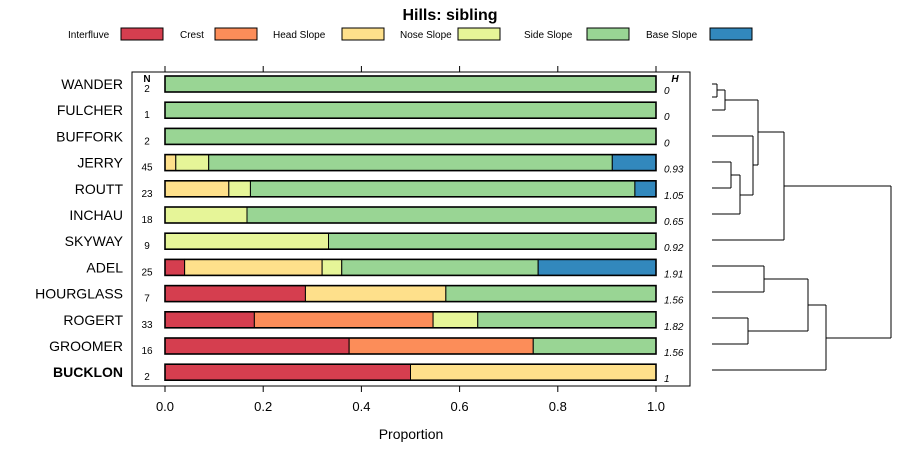 This screenshot has width=900, height=460. I want to click on row-label: HOURGLASS, so click(79, 294).